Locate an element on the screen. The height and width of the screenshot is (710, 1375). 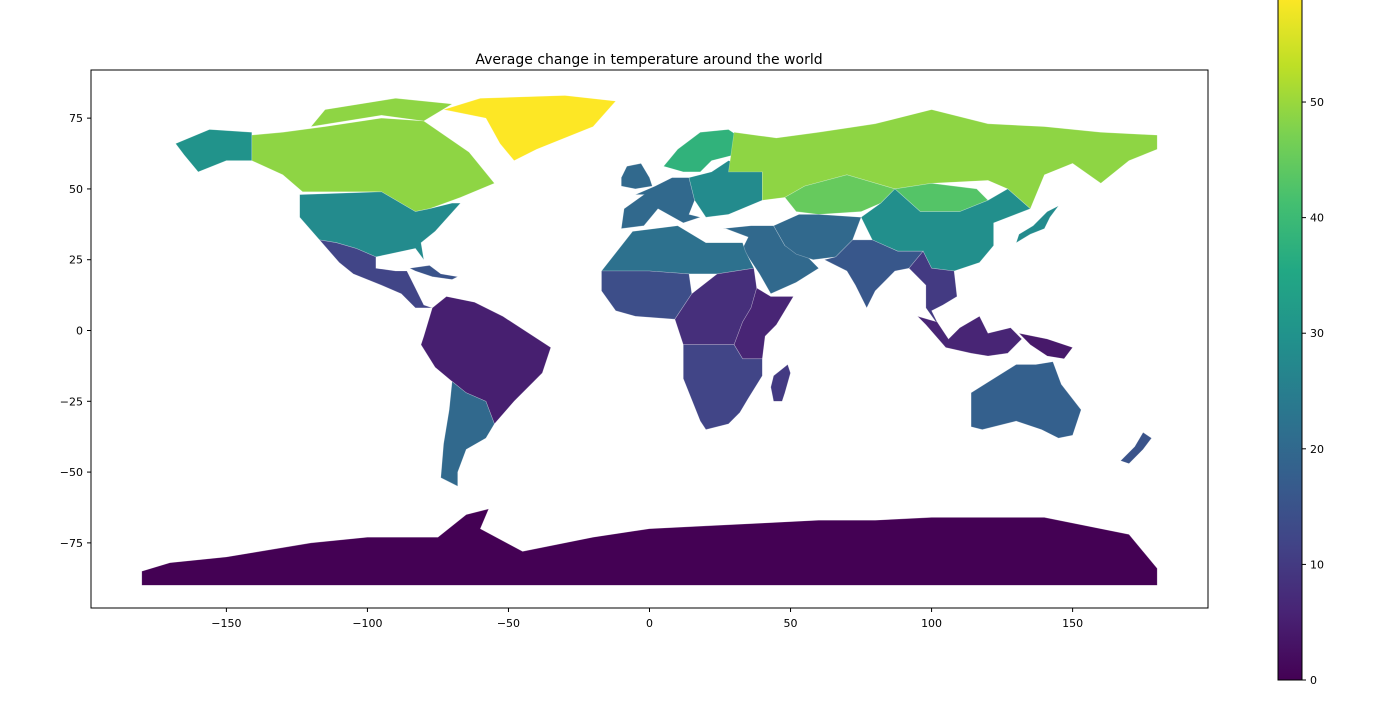
x-tick-label: 100 is located at coordinates (931, 623).